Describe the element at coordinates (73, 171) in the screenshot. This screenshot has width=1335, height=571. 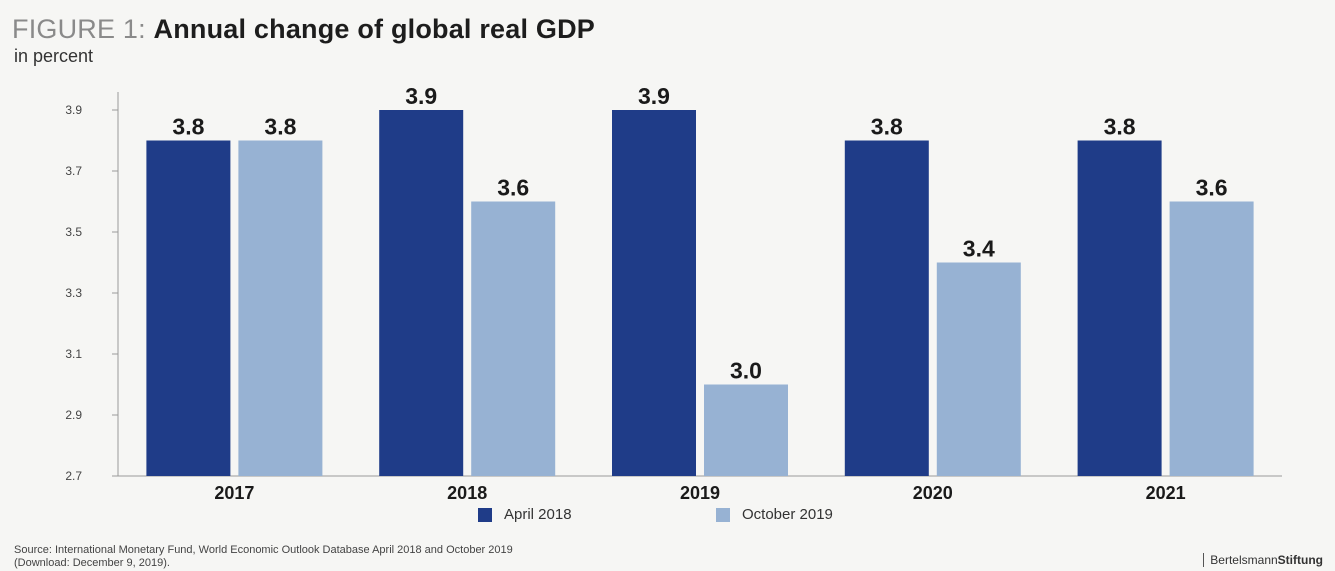
I see `y-tick-label: 3.7` at that location.